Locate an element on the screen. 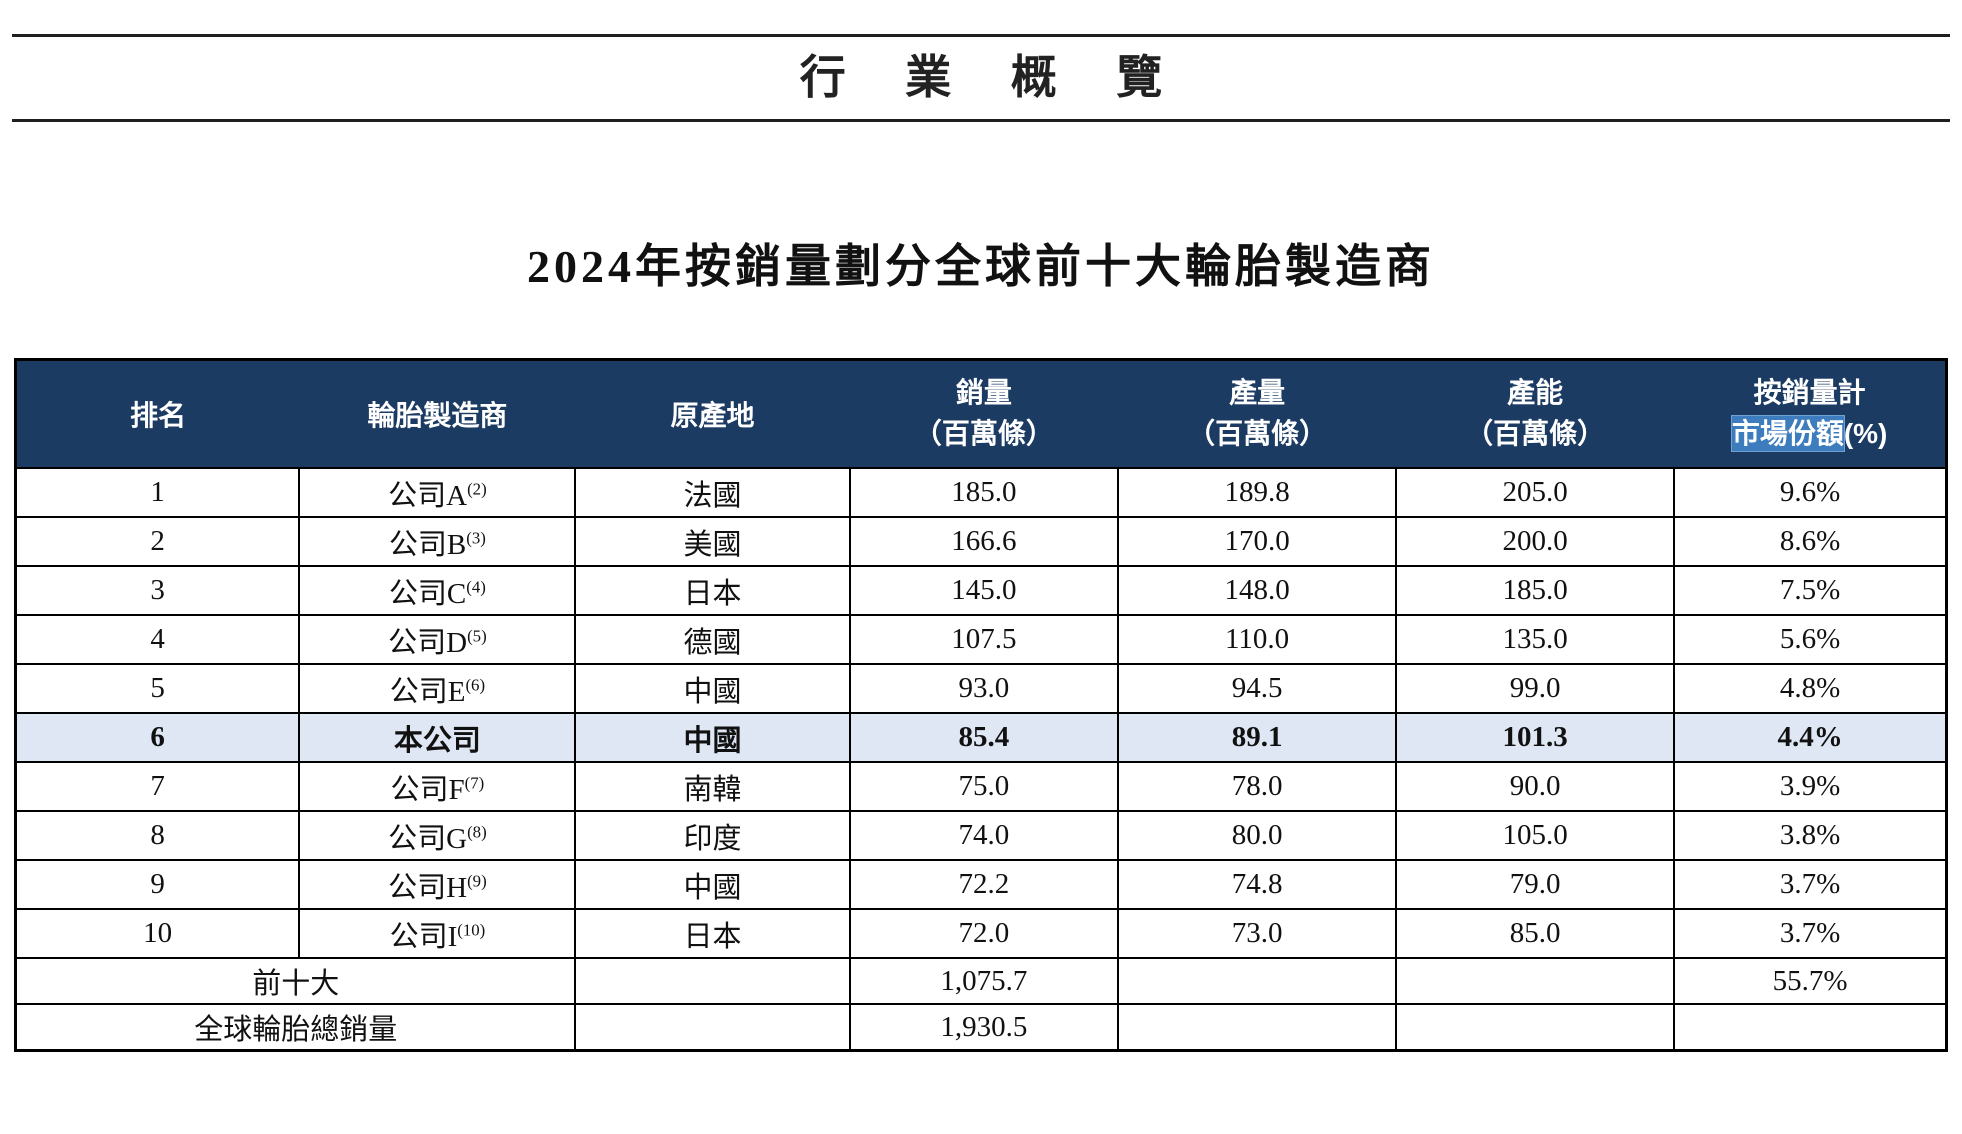 The width and height of the screenshot is (1962, 1134). col-header-origin: 原產地 is located at coordinates (712, 413).